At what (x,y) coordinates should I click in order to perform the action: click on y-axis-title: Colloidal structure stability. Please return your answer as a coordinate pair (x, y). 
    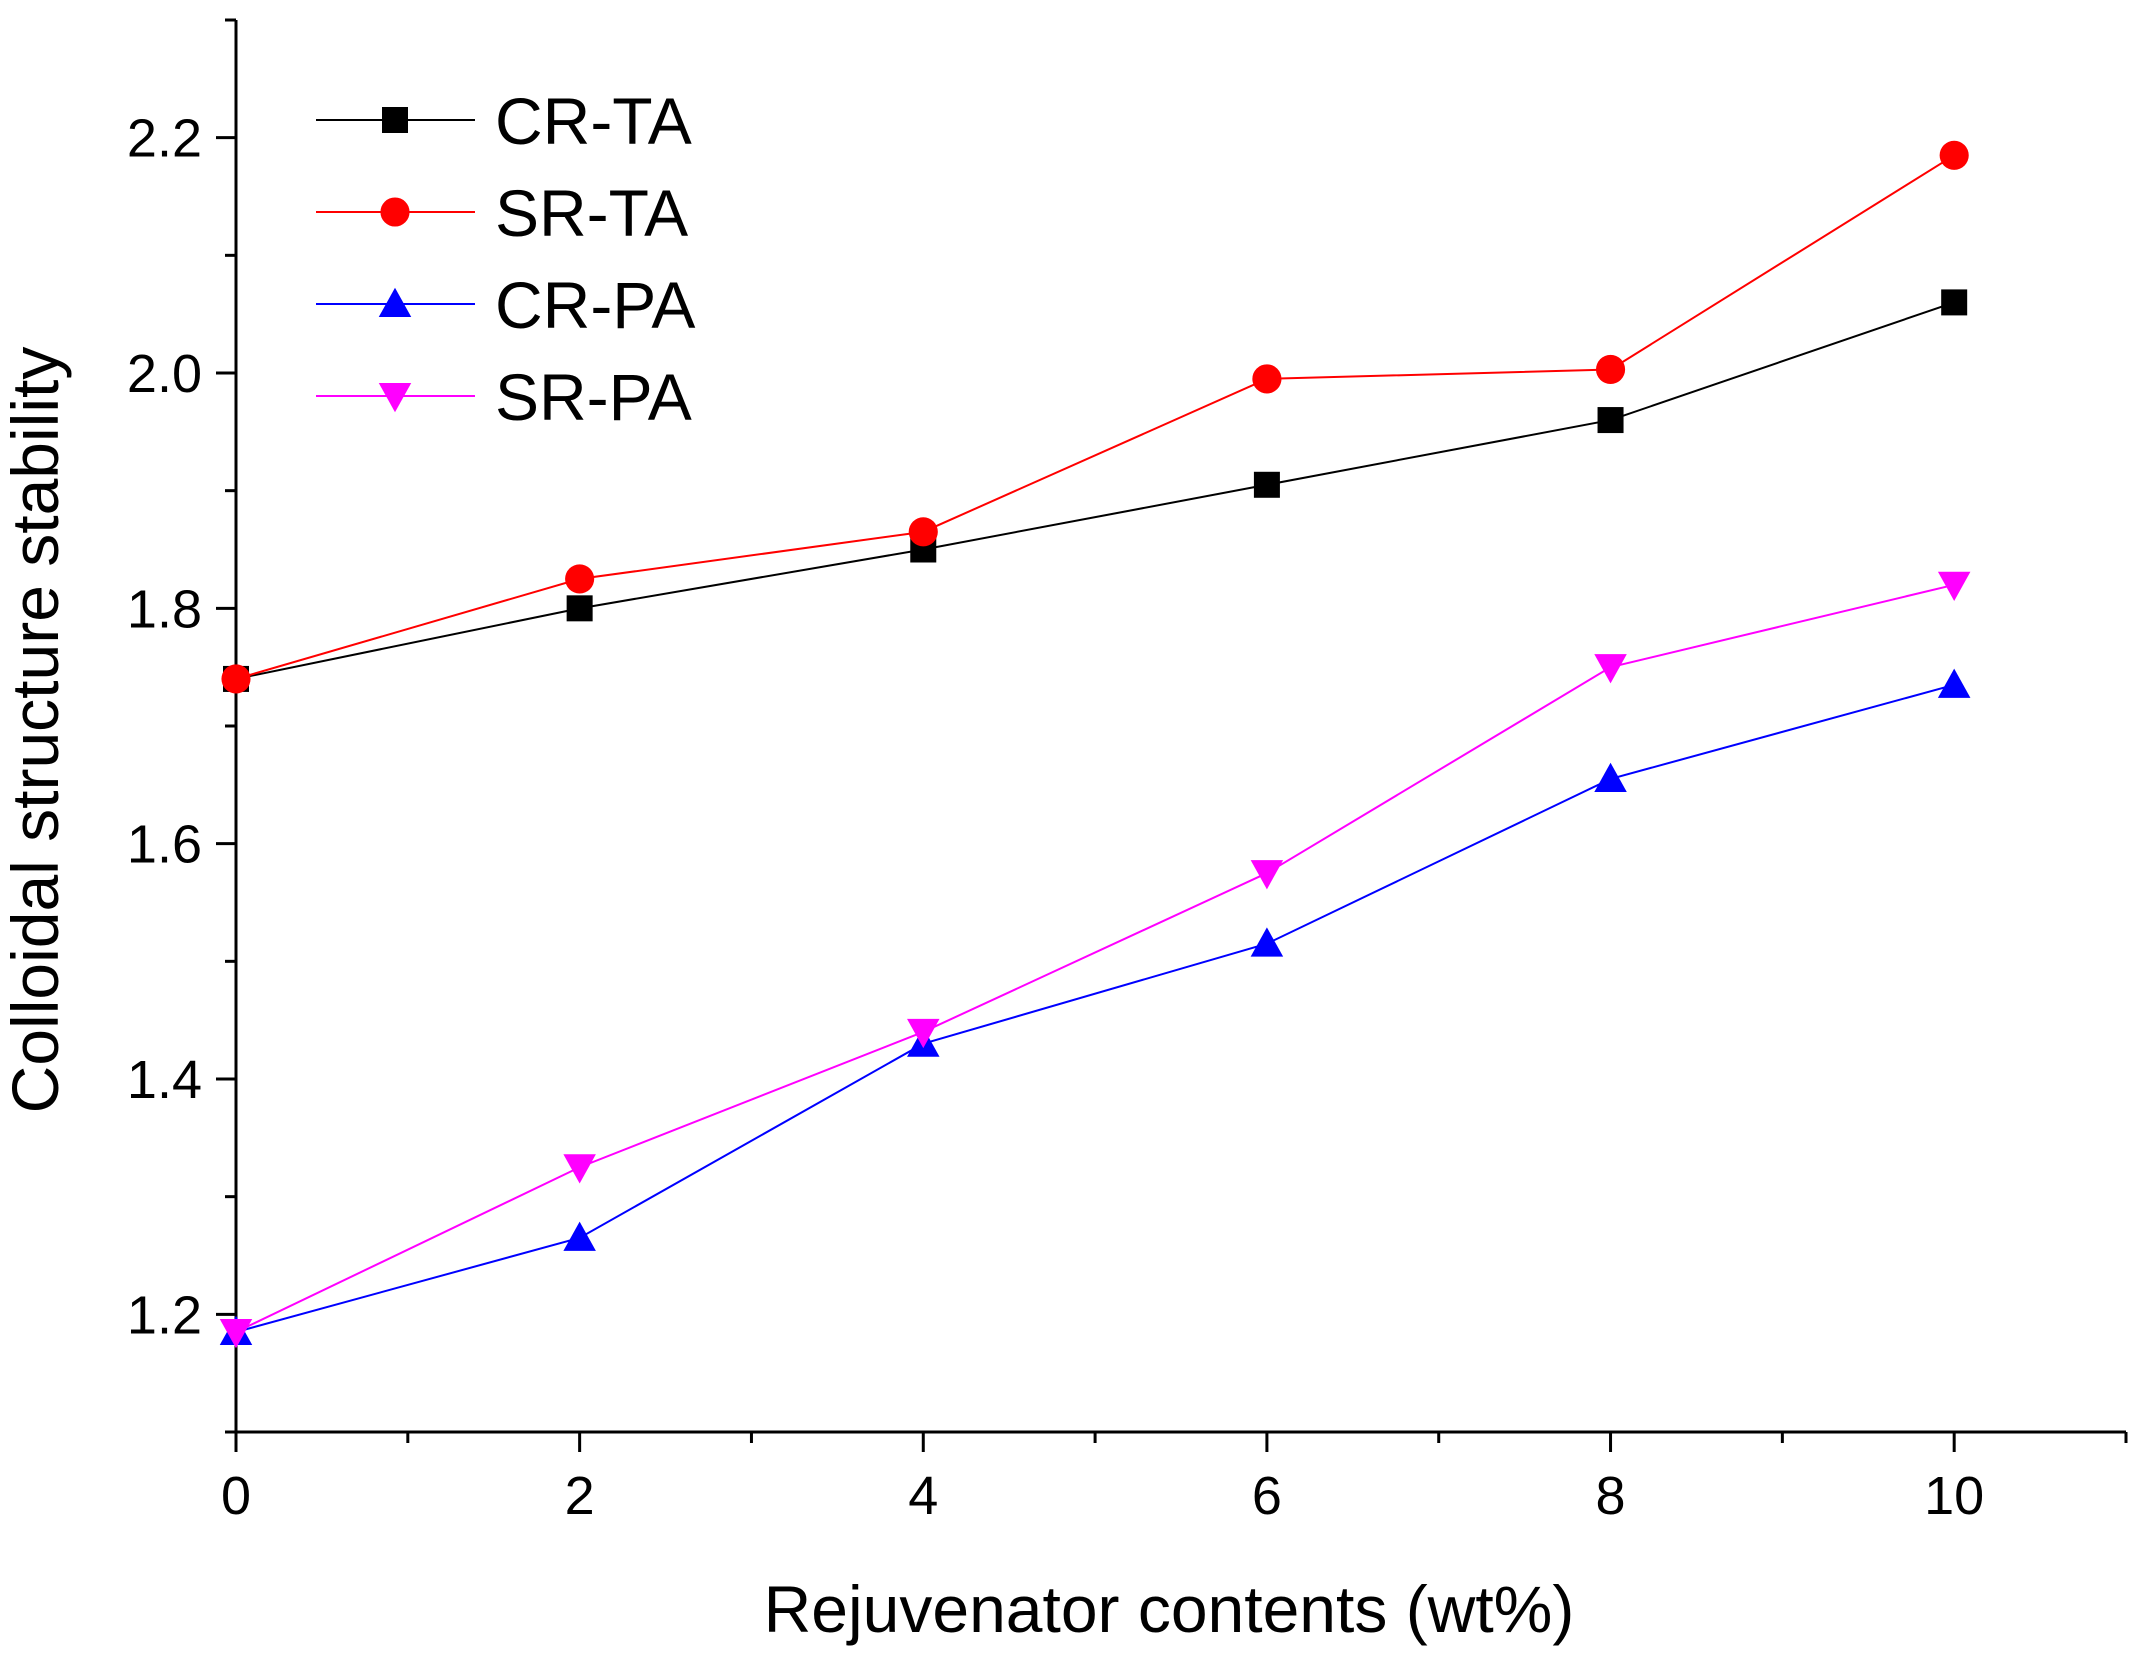
    Looking at the image, I should click on (36, 730).